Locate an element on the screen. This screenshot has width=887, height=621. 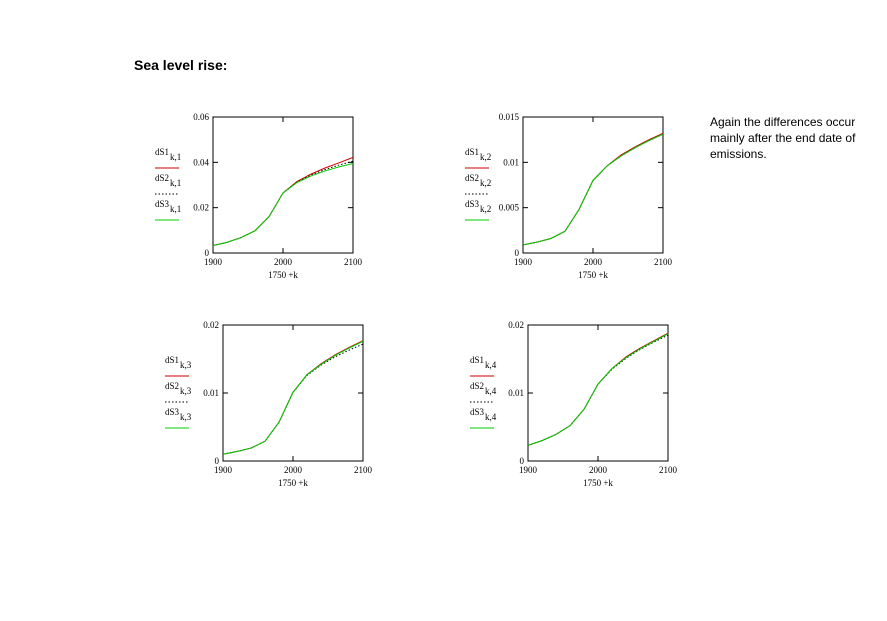
y-tick-label: 0.015 is located at coordinates (509, 117).